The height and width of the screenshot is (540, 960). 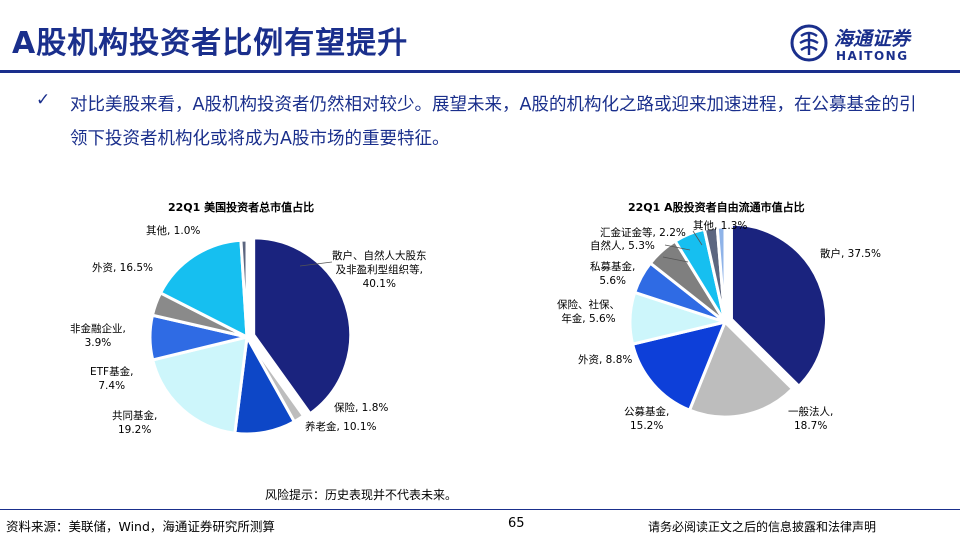 What do you see at coordinates (809, 43) in the screenshot?
I see `haitong-logo-icon` at bounding box center [809, 43].